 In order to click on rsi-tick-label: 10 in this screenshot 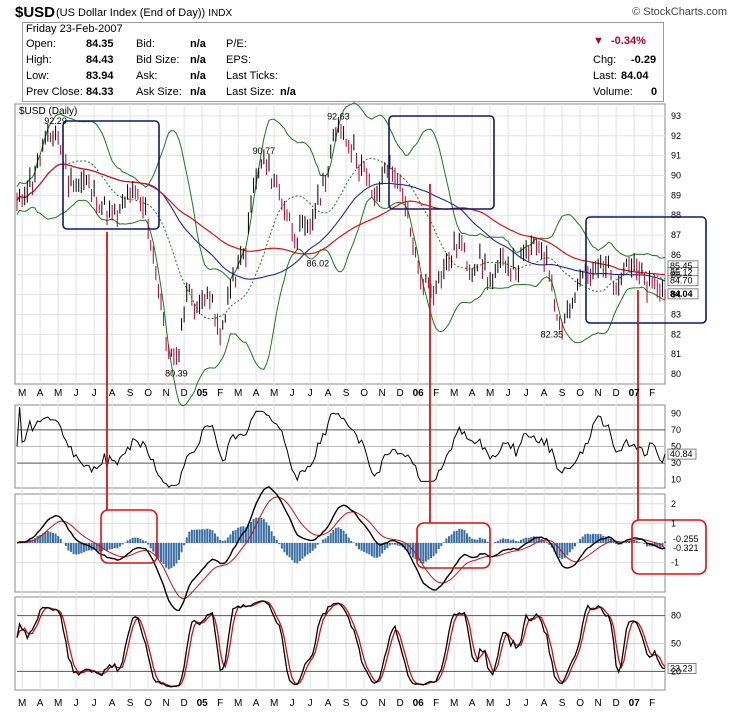, I will do `click(676, 480)`.